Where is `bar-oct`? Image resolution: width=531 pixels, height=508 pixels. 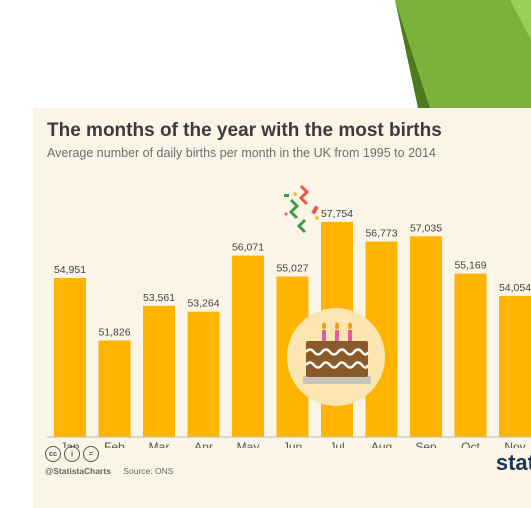
bar-oct is located at coordinates (470, 355).